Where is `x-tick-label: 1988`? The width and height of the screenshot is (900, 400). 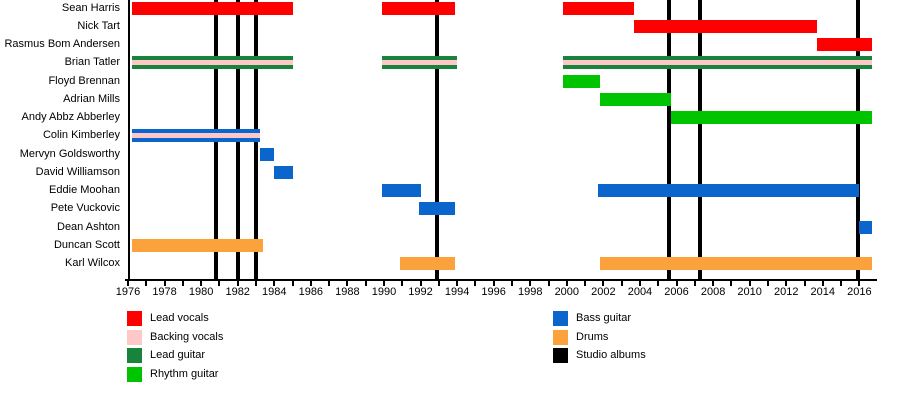
x-tick-label: 1988 is located at coordinates (347, 292).